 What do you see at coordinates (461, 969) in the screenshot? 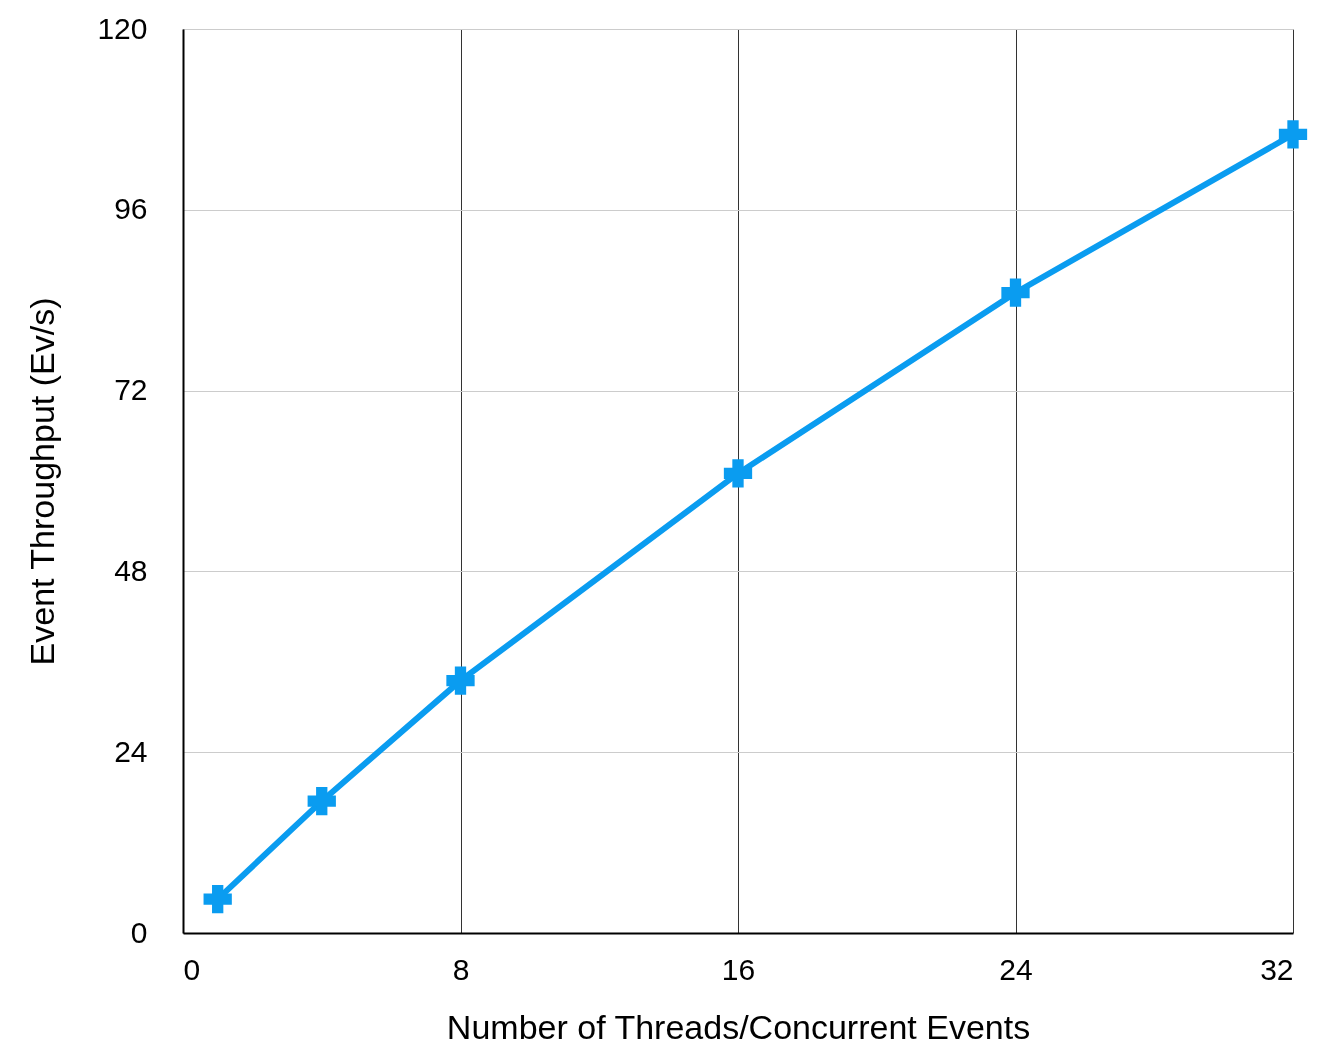
I see `x-tick-label: 8` at bounding box center [461, 969].